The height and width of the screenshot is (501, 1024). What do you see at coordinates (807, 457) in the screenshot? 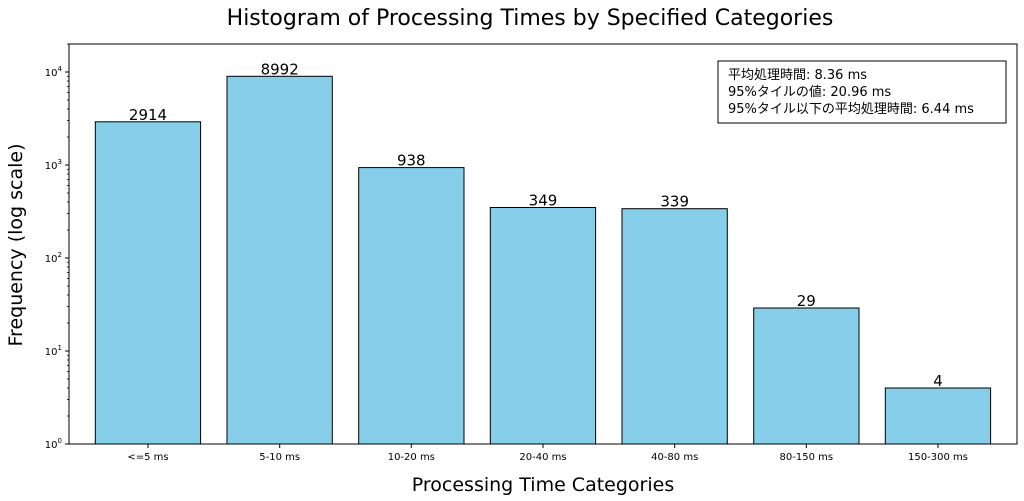
I see `x-tick-label: 80-150 ms` at bounding box center [807, 457].